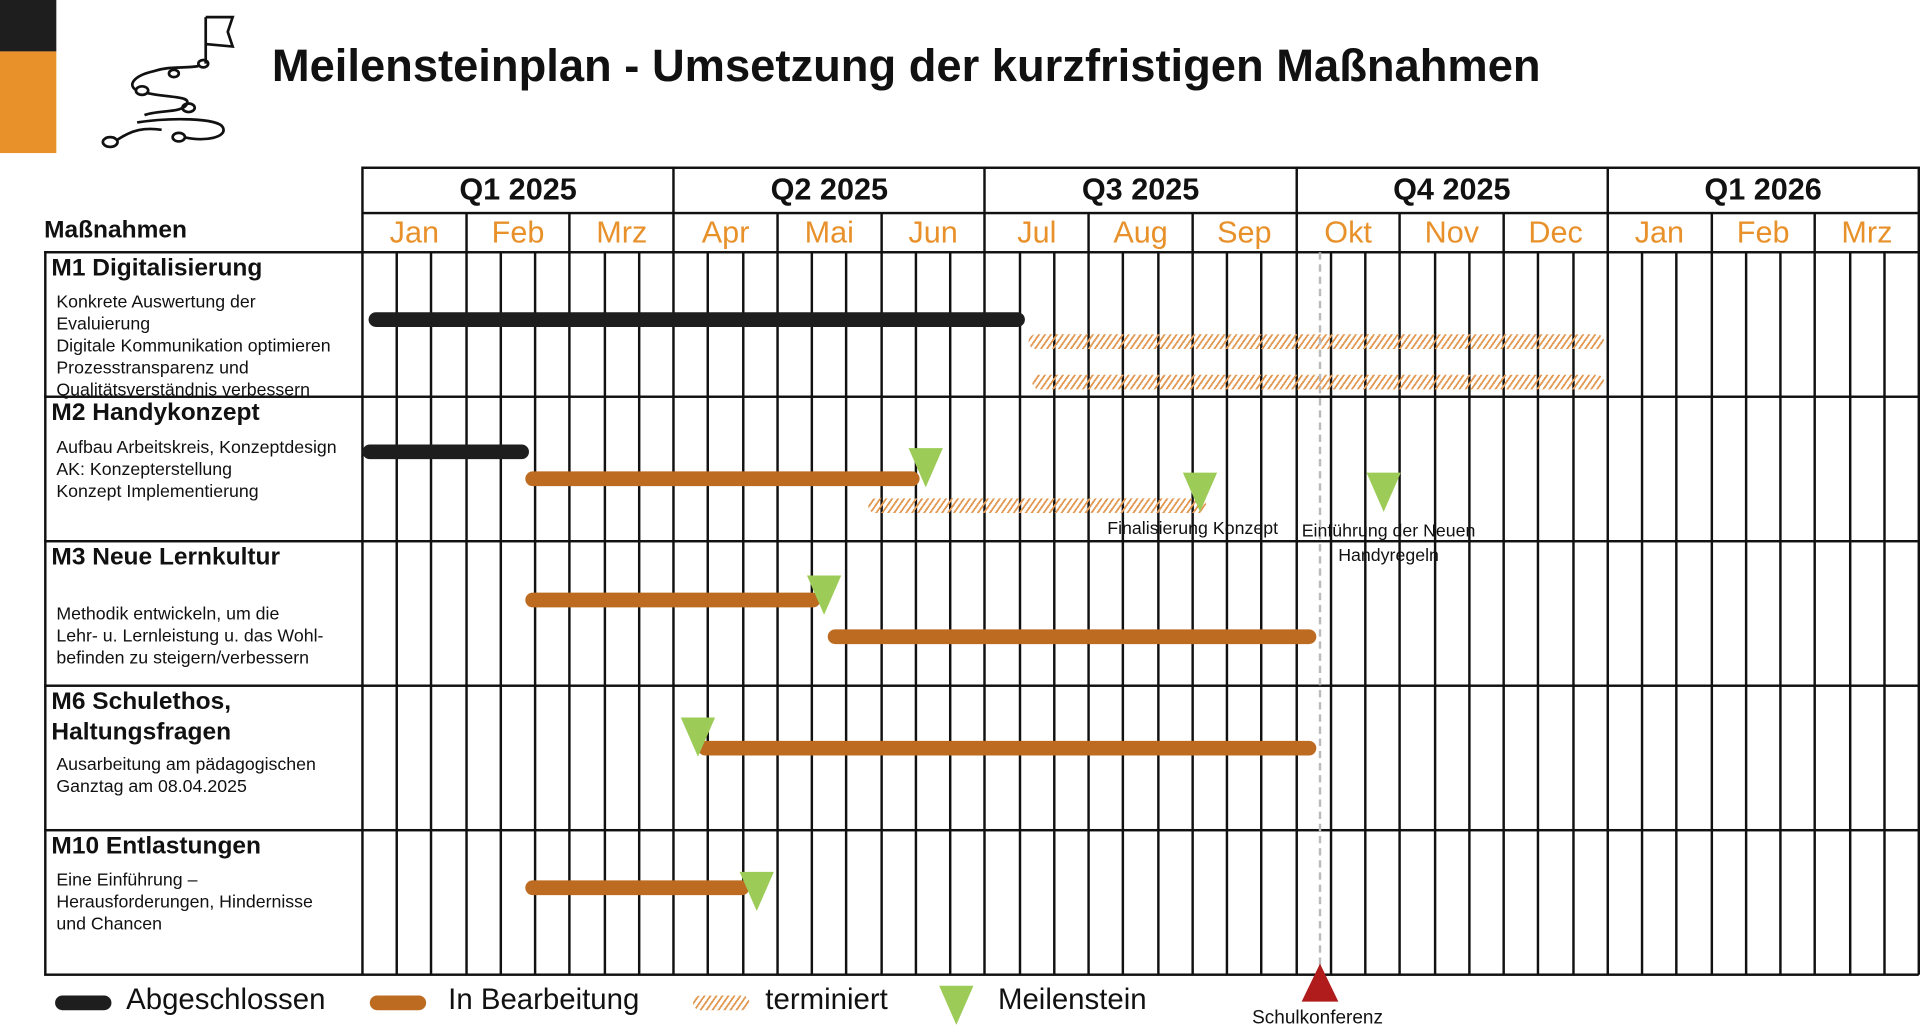  I want to click on legend-completed-swatch, so click(83, 1003).